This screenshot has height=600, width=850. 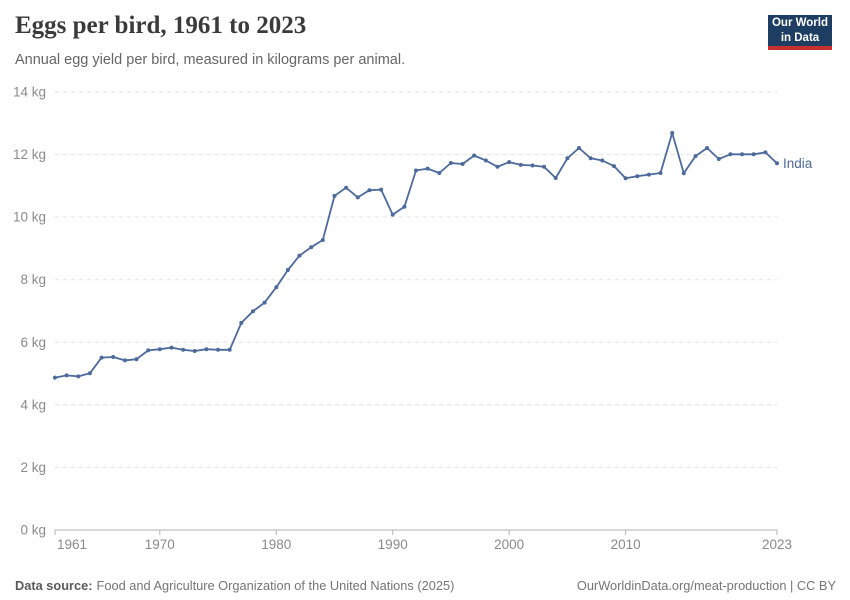 What do you see at coordinates (33, 404) in the screenshot?
I see `y-tick-label: 4 kg` at bounding box center [33, 404].